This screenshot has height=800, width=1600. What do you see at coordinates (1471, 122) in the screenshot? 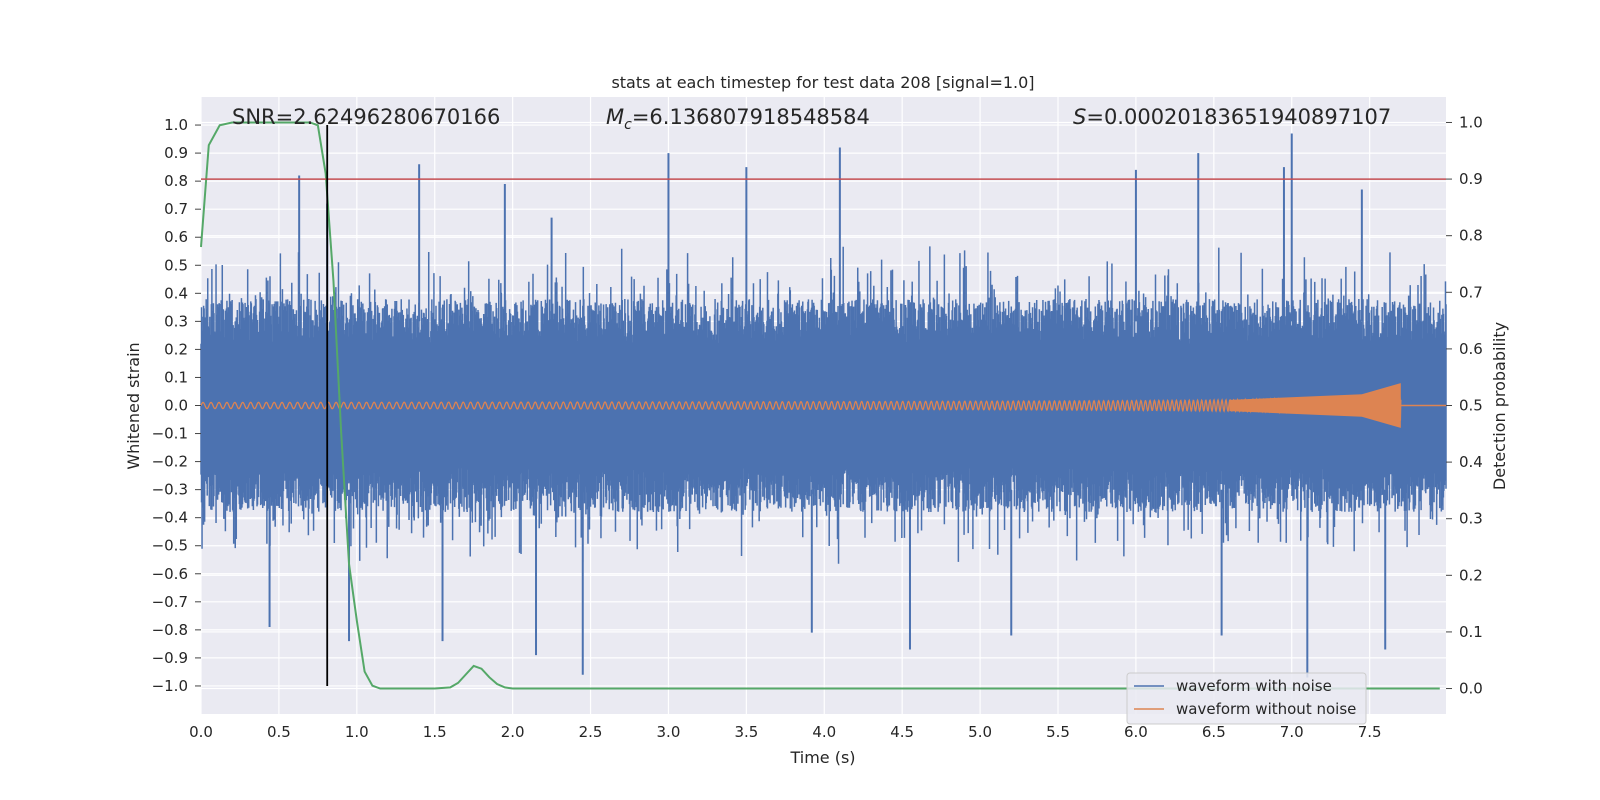
I see `y2-tick-label: 1.0` at bounding box center [1471, 122].